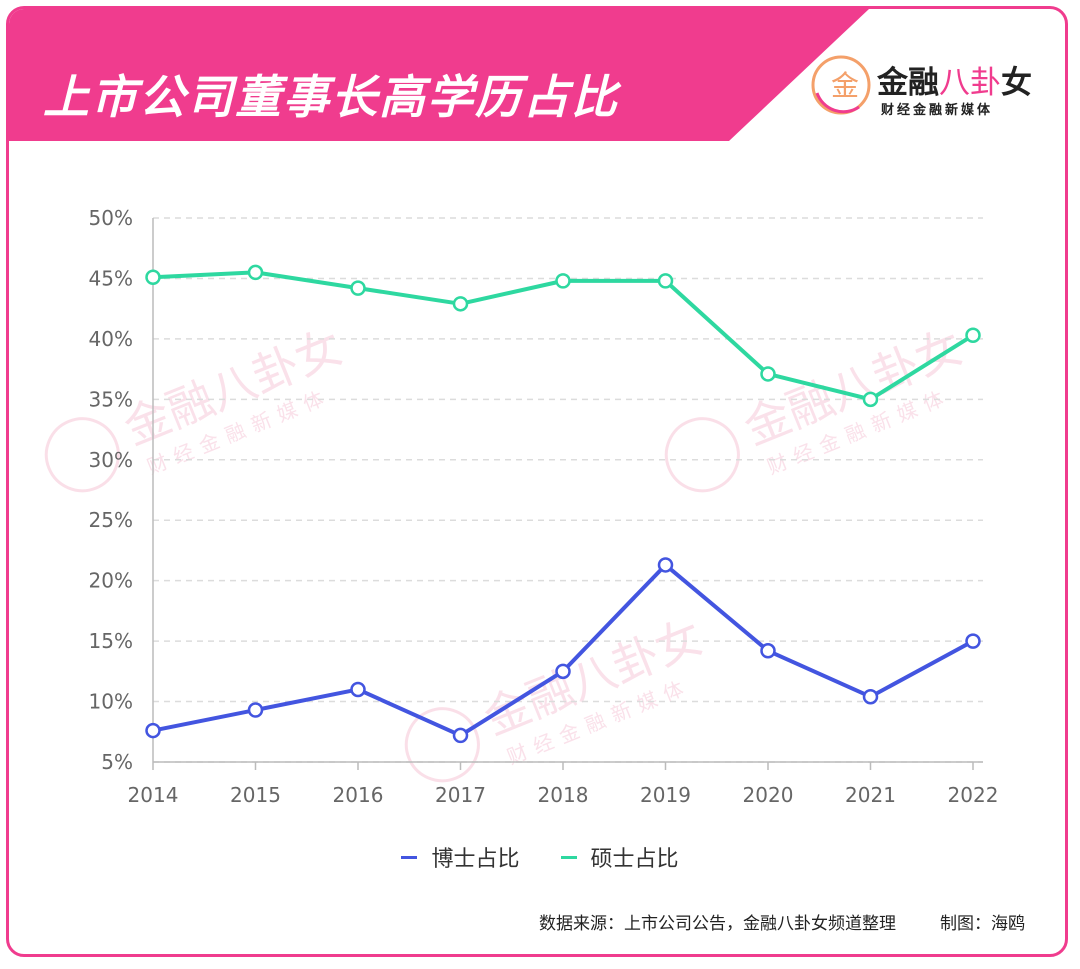 This screenshot has width=1080, height=969. I want to click on brand-circle-icon: 金, so click(841, 85).